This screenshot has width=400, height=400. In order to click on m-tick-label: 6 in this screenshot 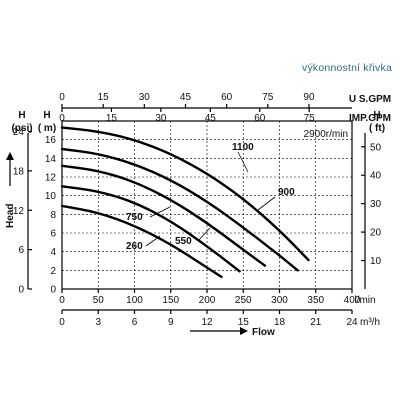, I will do `click(53, 234)`.